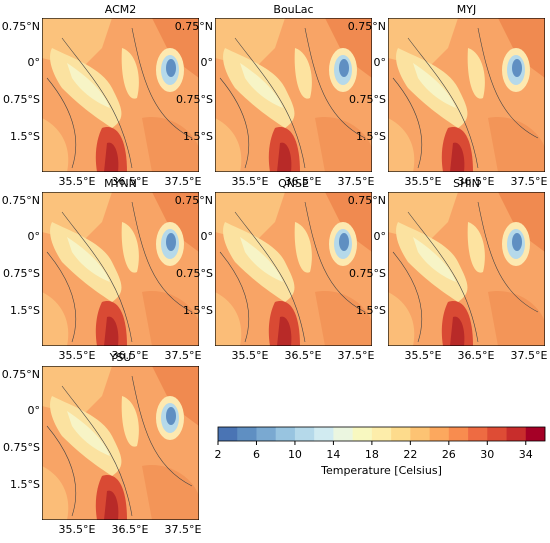 Image resolution: width=550 pixels, height=543 pixels. What do you see at coordinates (120, 183) in the screenshot?
I see `panel-title: MYNN` at bounding box center [120, 183].